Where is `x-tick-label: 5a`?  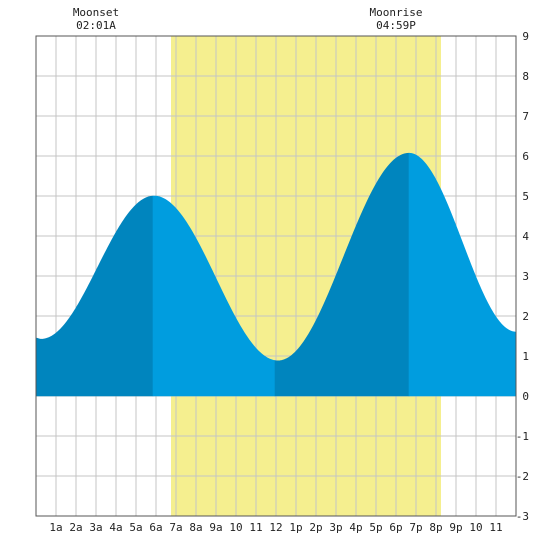
x-tick-label: 5a is located at coordinates (135, 527).